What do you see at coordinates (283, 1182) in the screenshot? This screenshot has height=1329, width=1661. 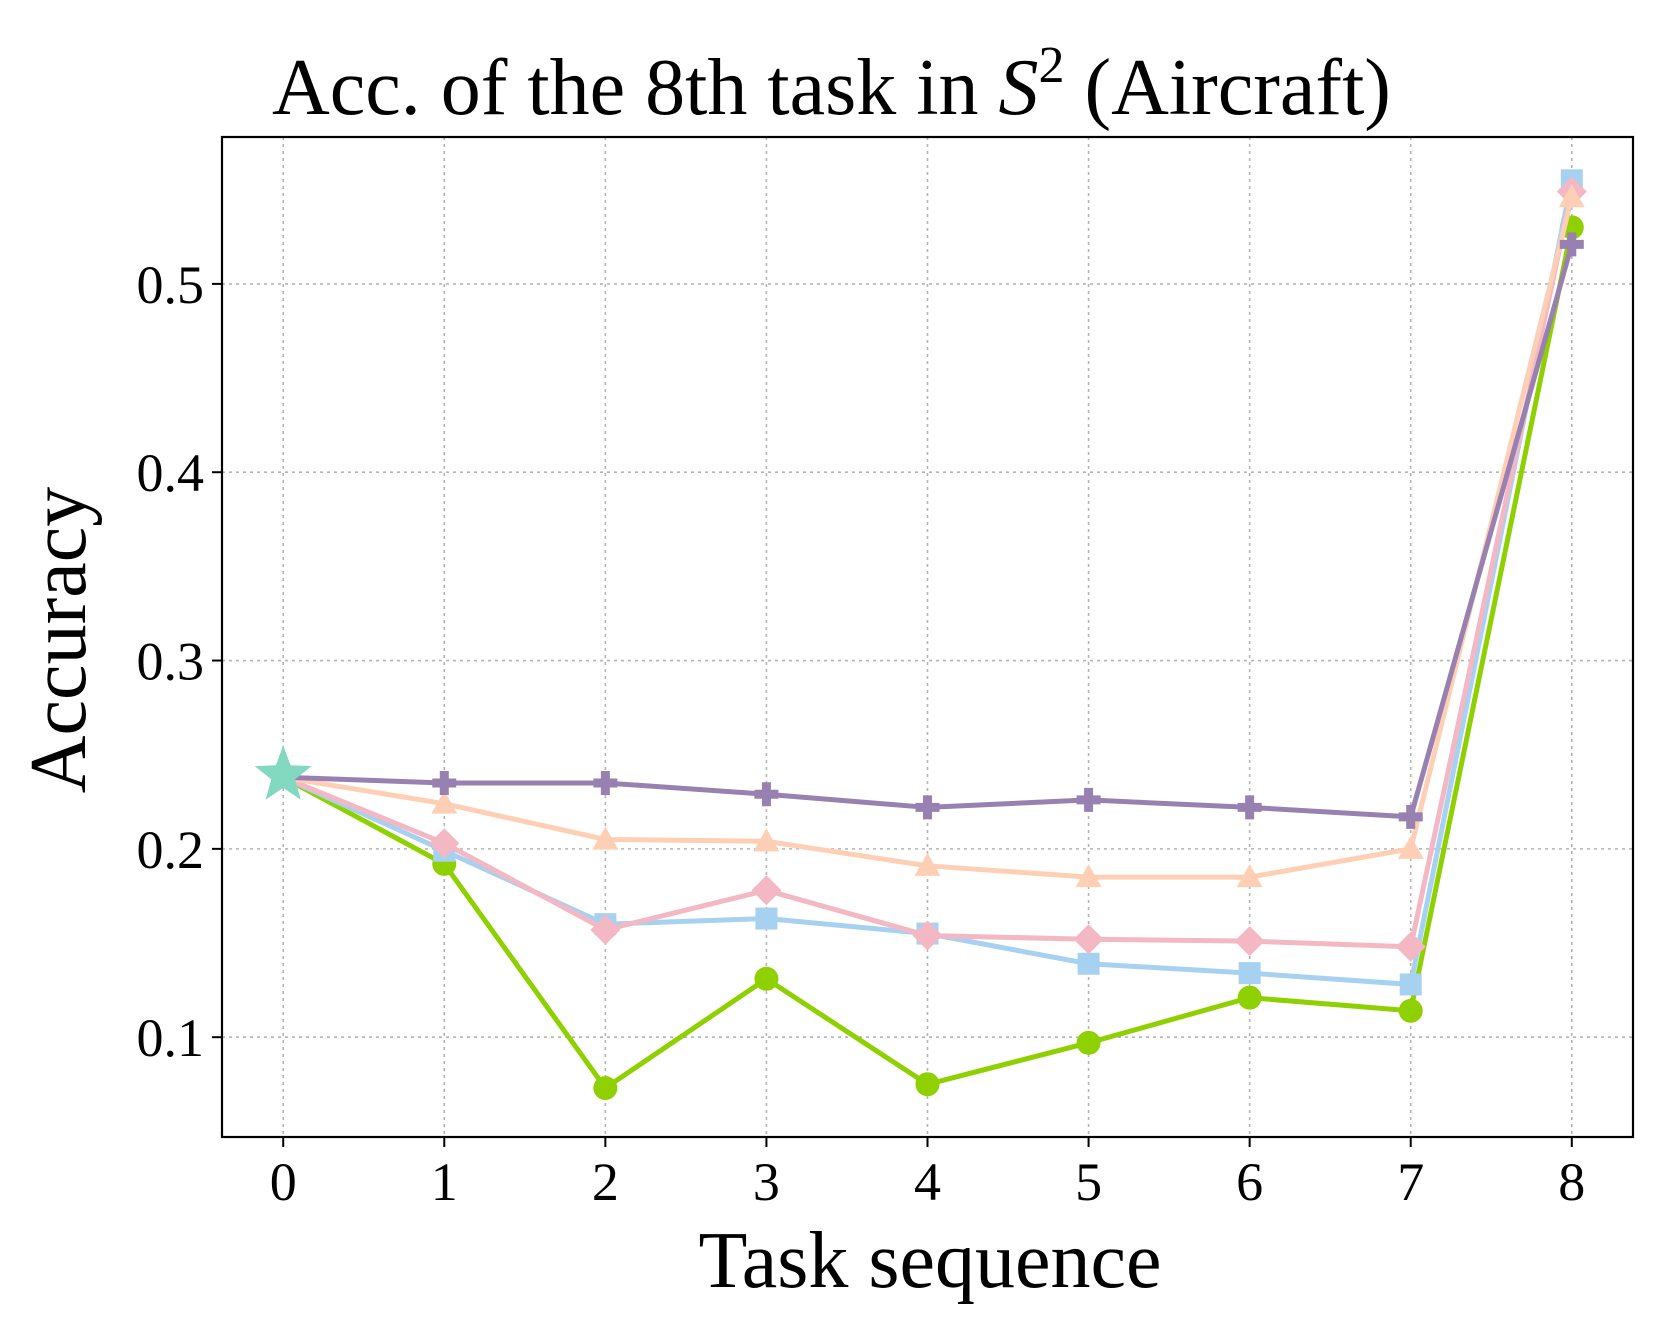 I see `x-tick-label: 0` at bounding box center [283, 1182].